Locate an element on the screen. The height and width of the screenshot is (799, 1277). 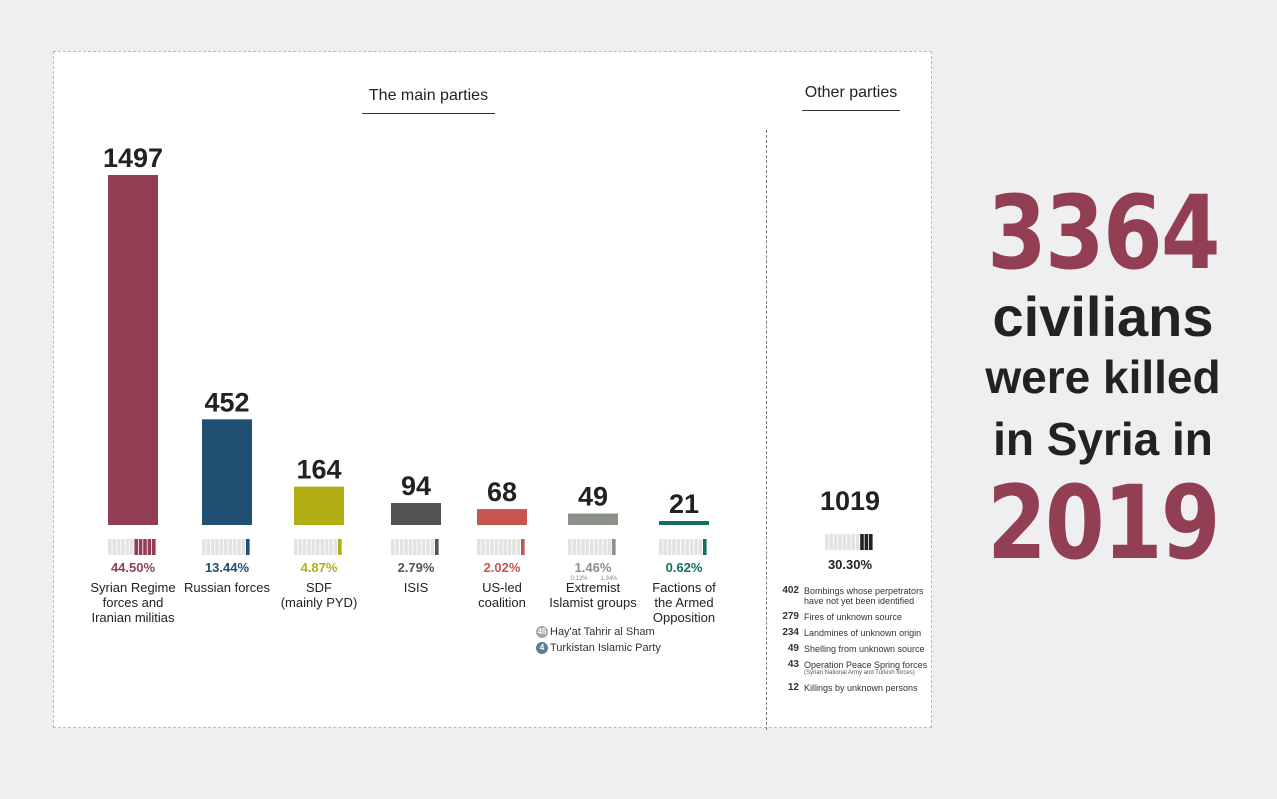
category-label: coalition is located at coordinates (502, 602).